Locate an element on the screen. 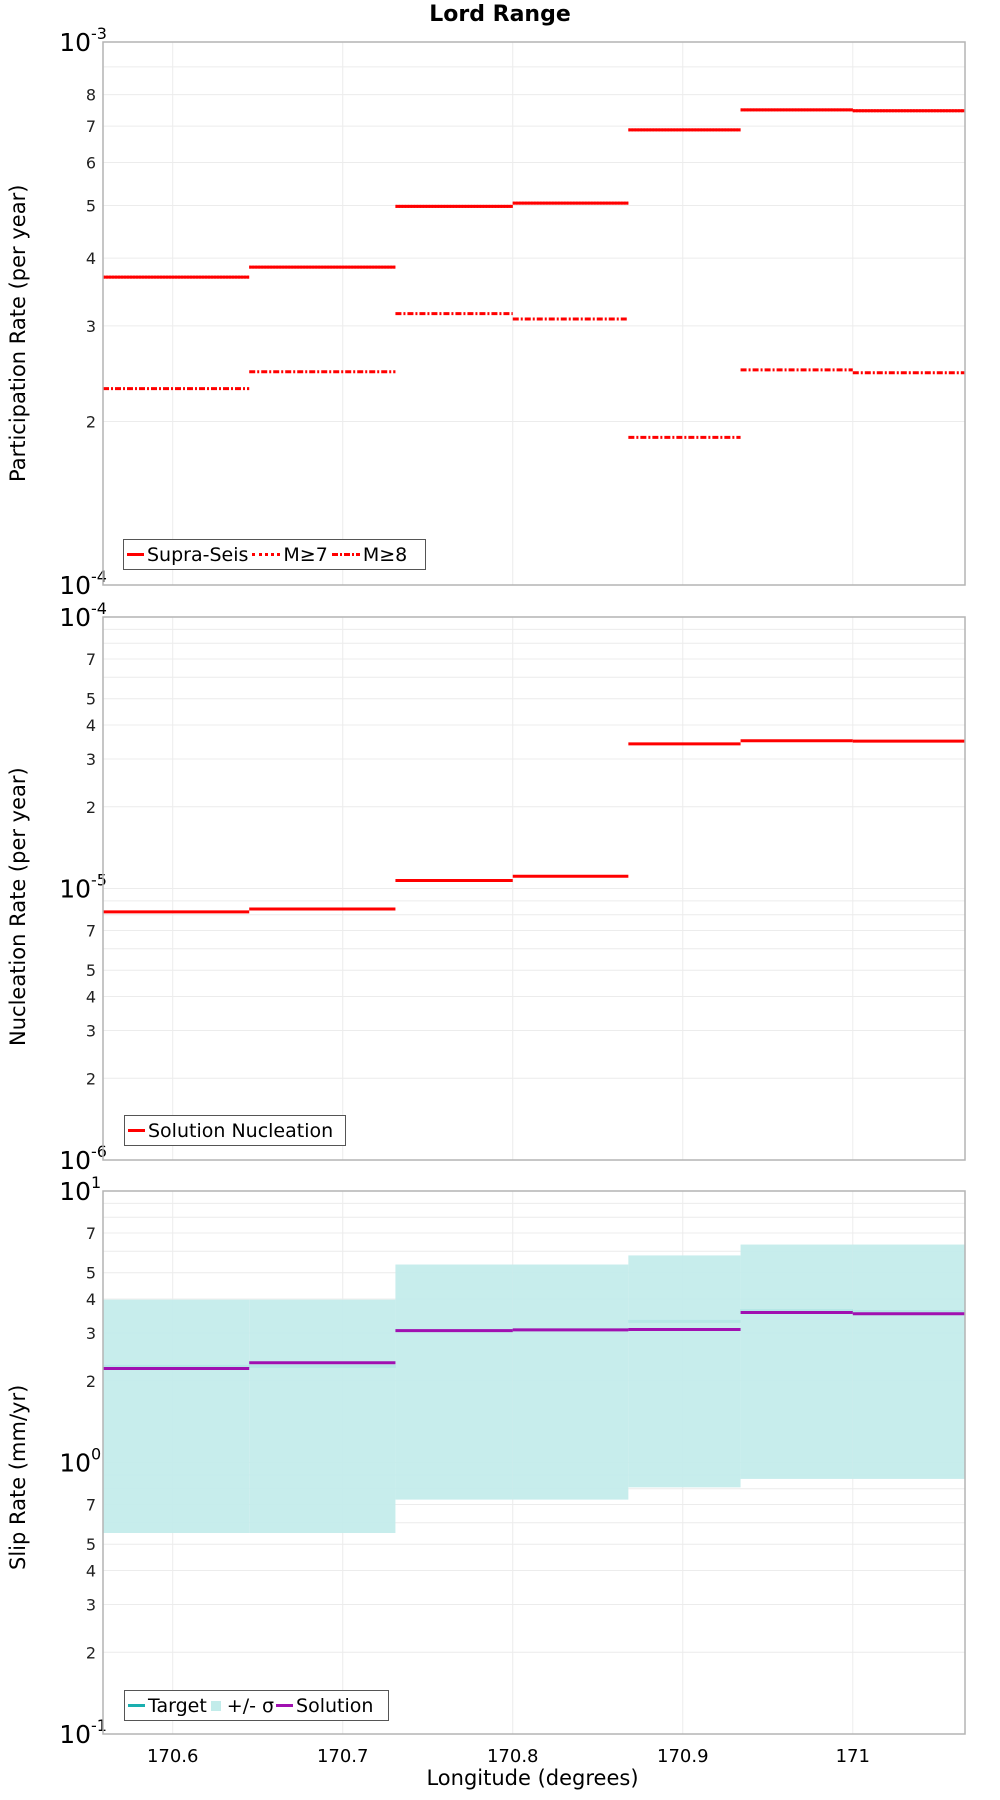 The height and width of the screenshot is (1800, 1000). y-tick-label: 8 is located at coordinates (91, 95).